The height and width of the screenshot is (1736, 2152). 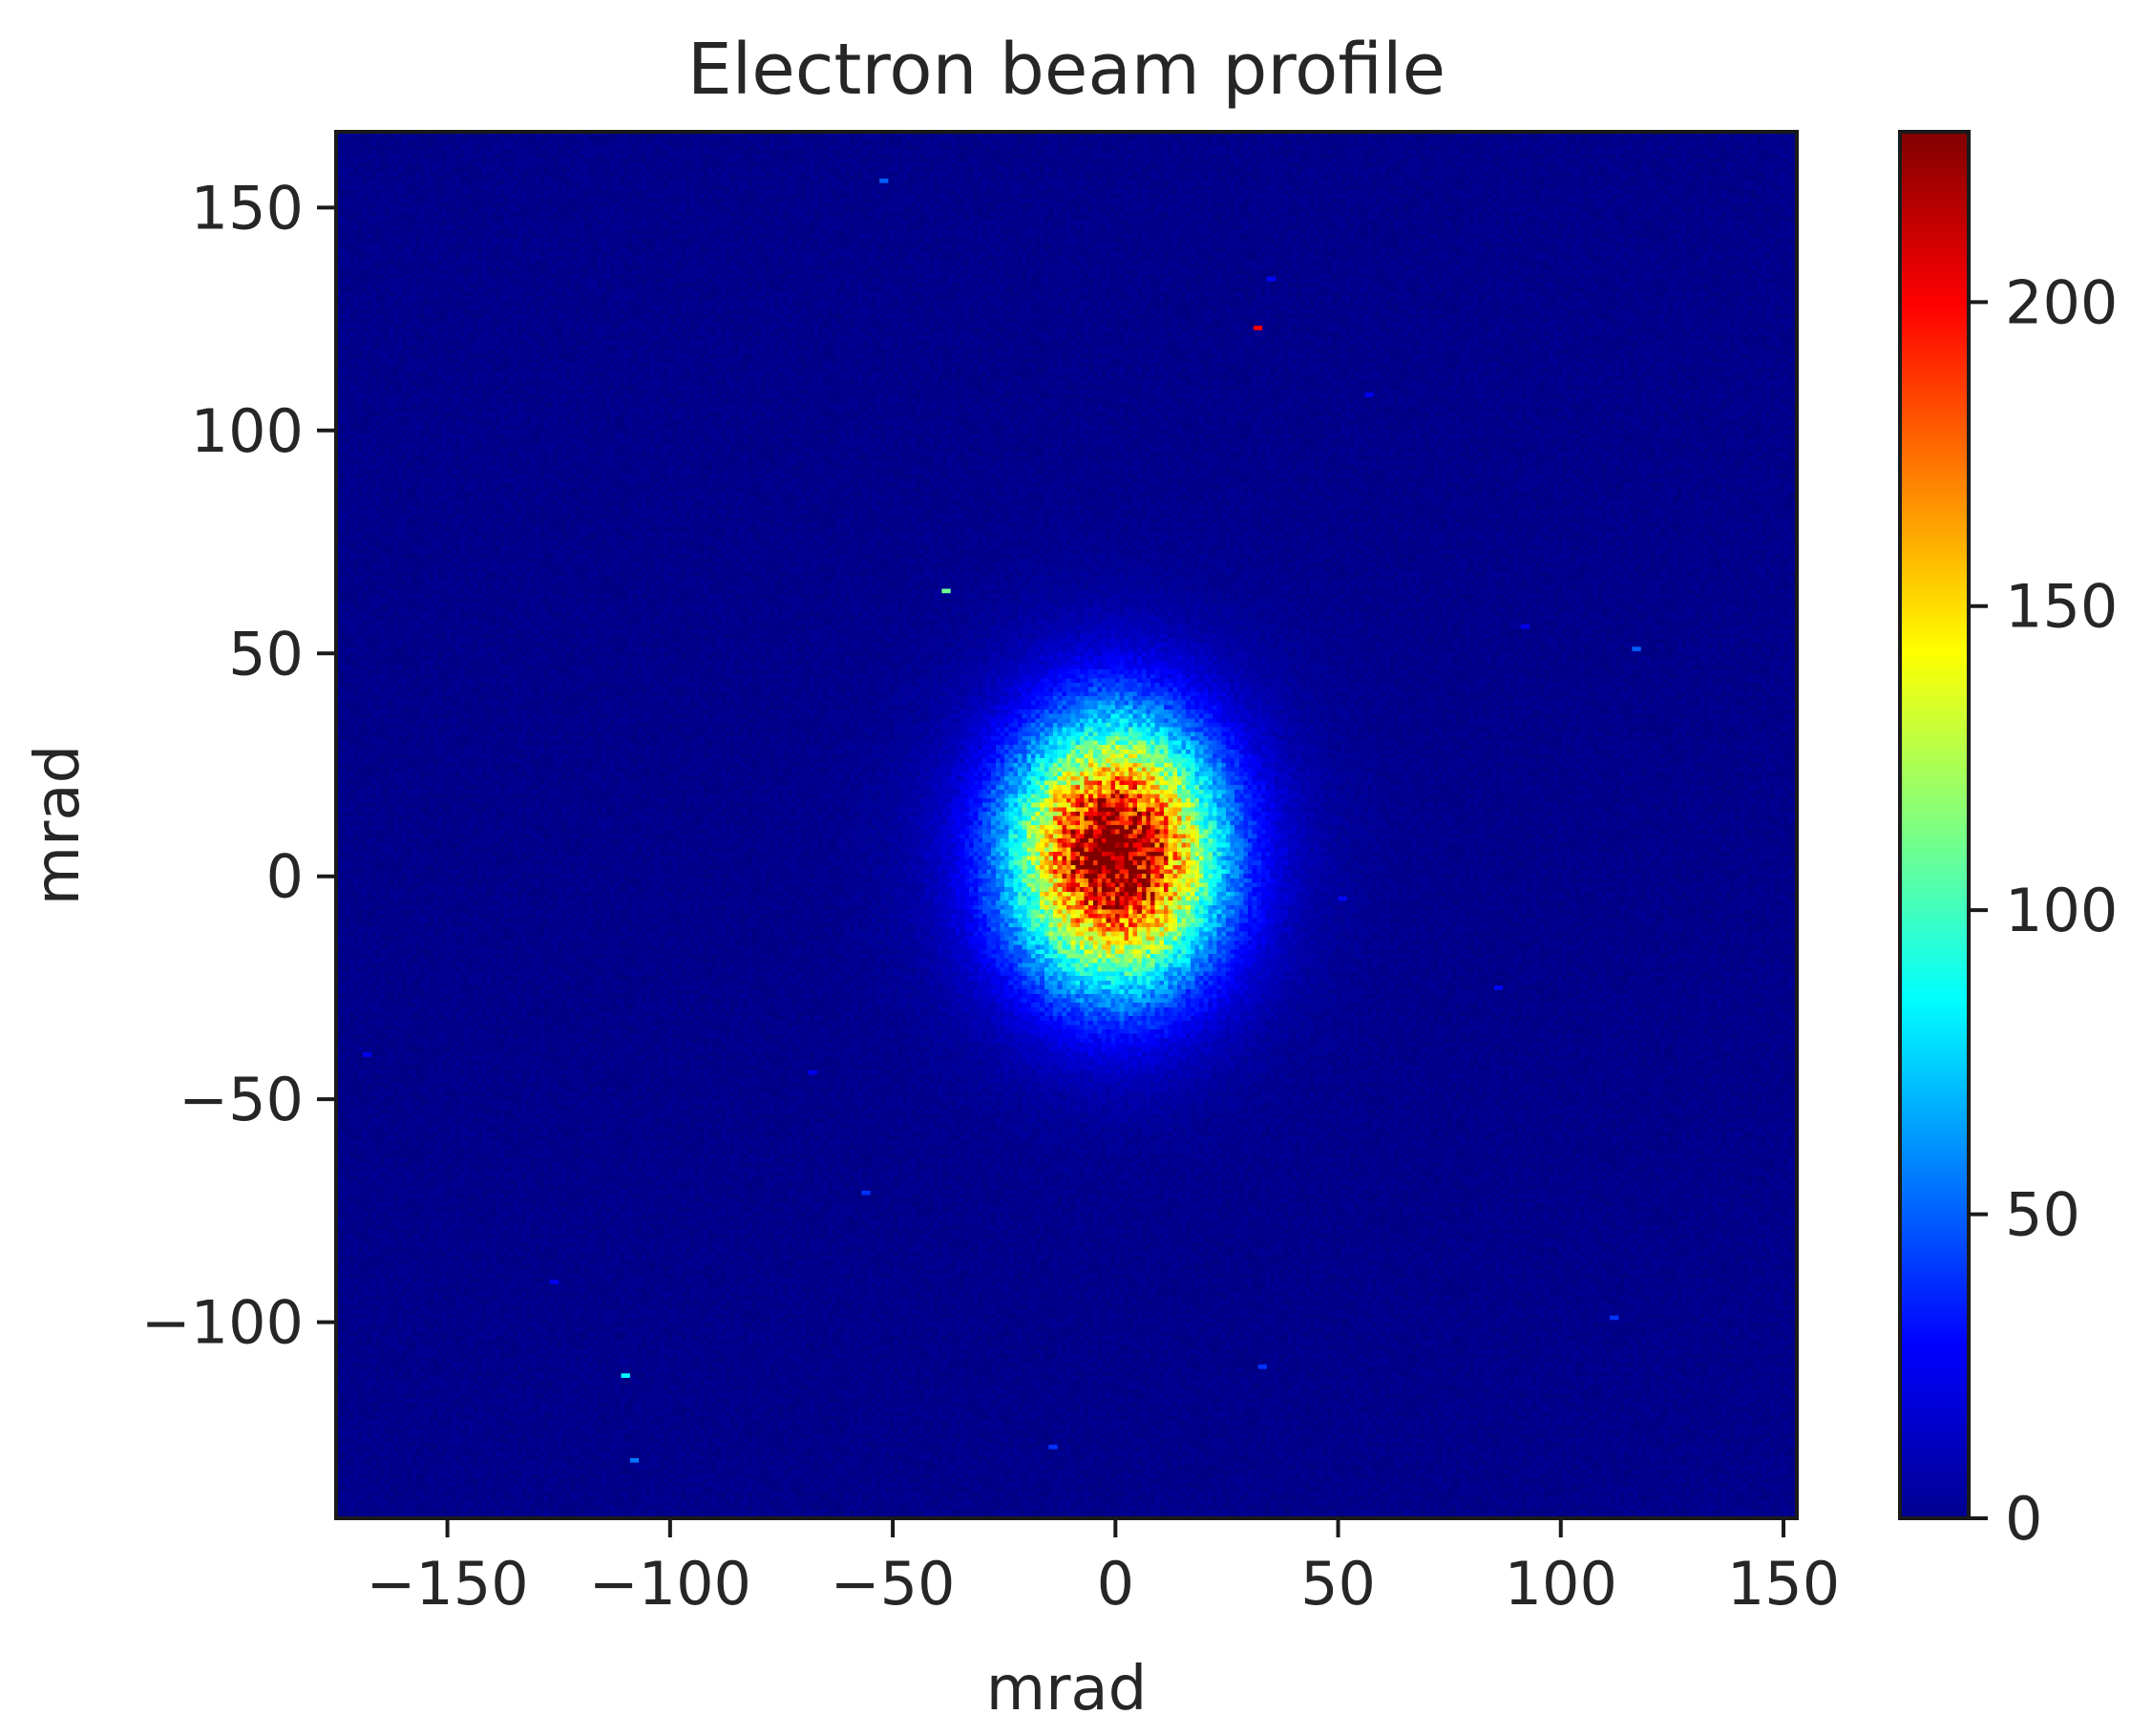 What do you see at coordinates (670, 1584) in the screenshot?
I see `x-tick-label: −100` at bounding box center [670, 1584].